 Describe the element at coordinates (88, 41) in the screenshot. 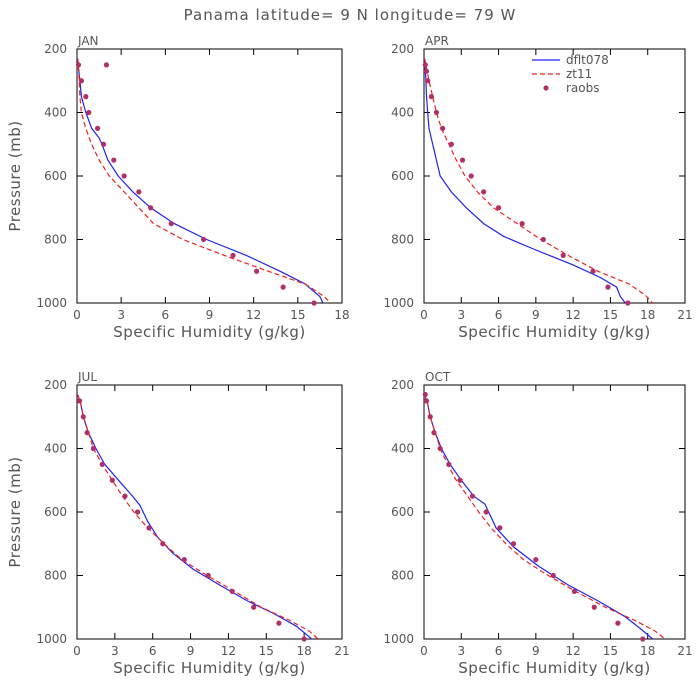

I see `panel-label: JAN` at that location.